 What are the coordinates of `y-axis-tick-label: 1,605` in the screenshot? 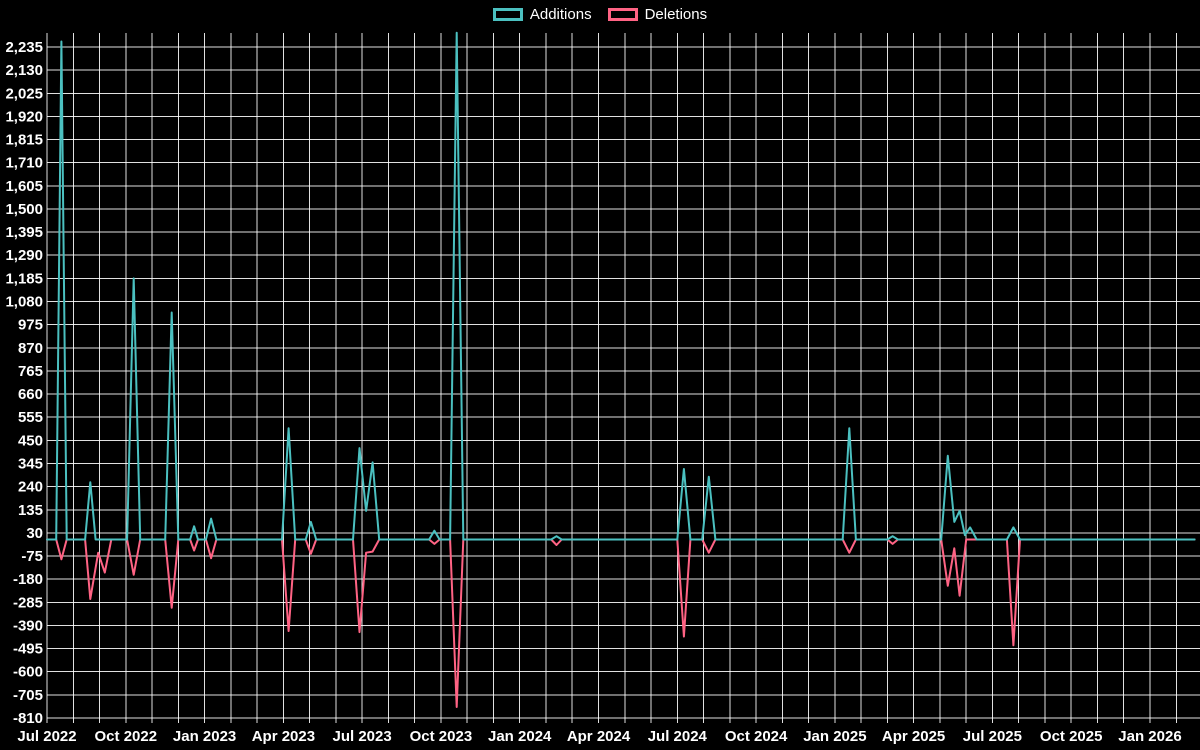 It's located at (24, 186).